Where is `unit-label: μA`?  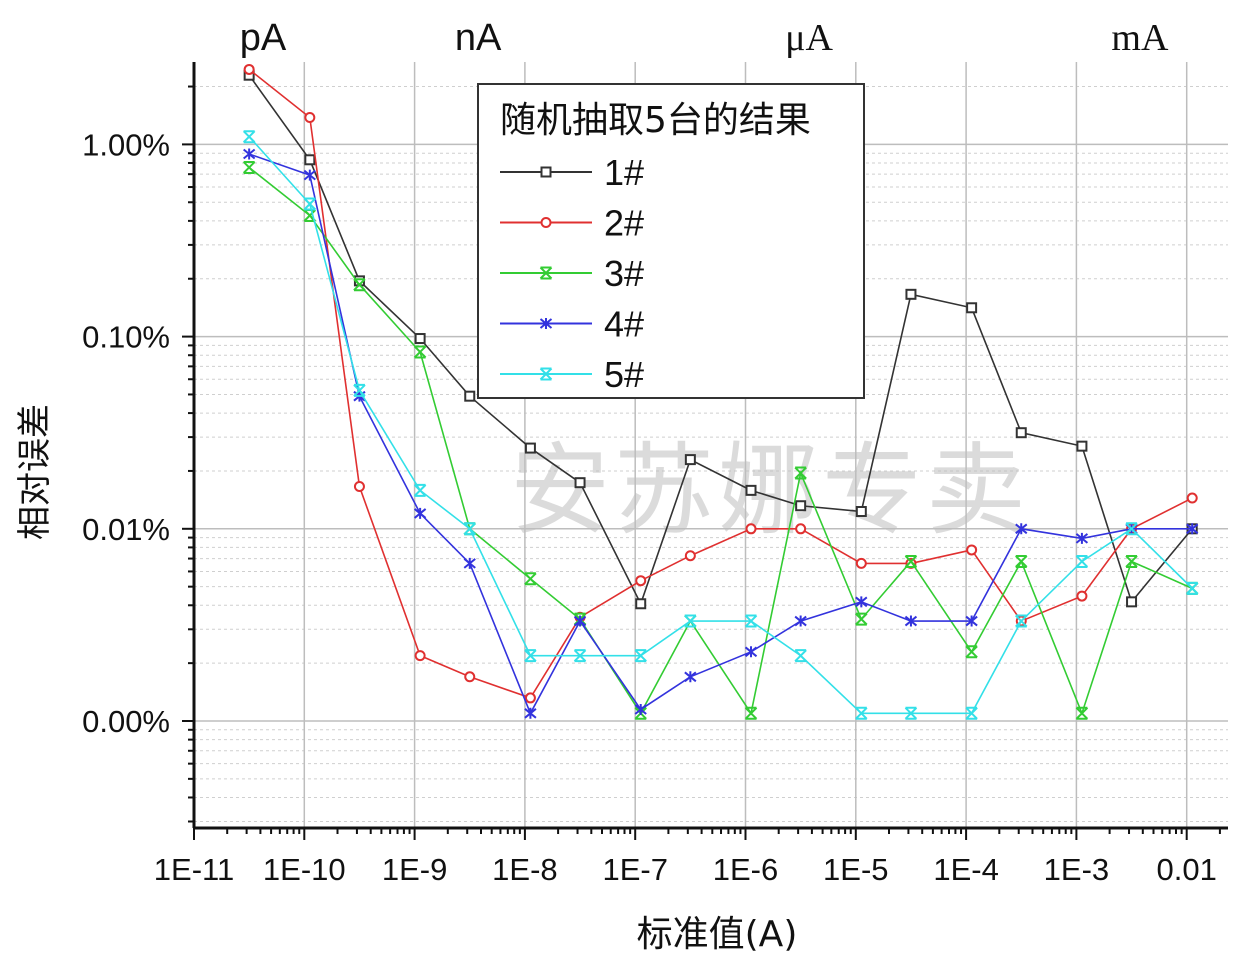 unit-label: μA is located at coordinates (809, 38).